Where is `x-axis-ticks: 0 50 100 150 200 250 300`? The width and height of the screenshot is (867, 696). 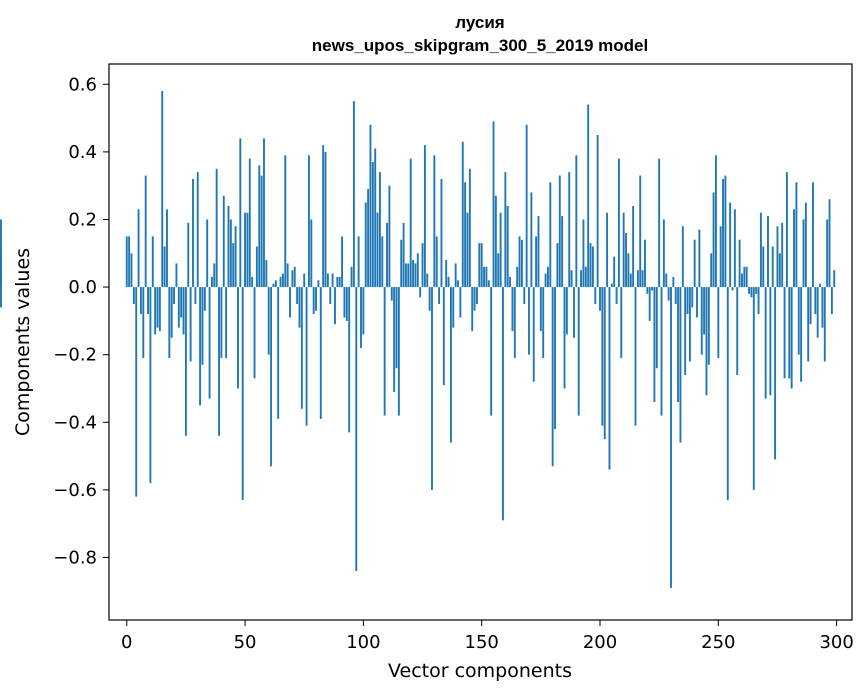 x-axis-ticks: 0 50 100 150 200 250 300 is located at coordinates (487, 636).